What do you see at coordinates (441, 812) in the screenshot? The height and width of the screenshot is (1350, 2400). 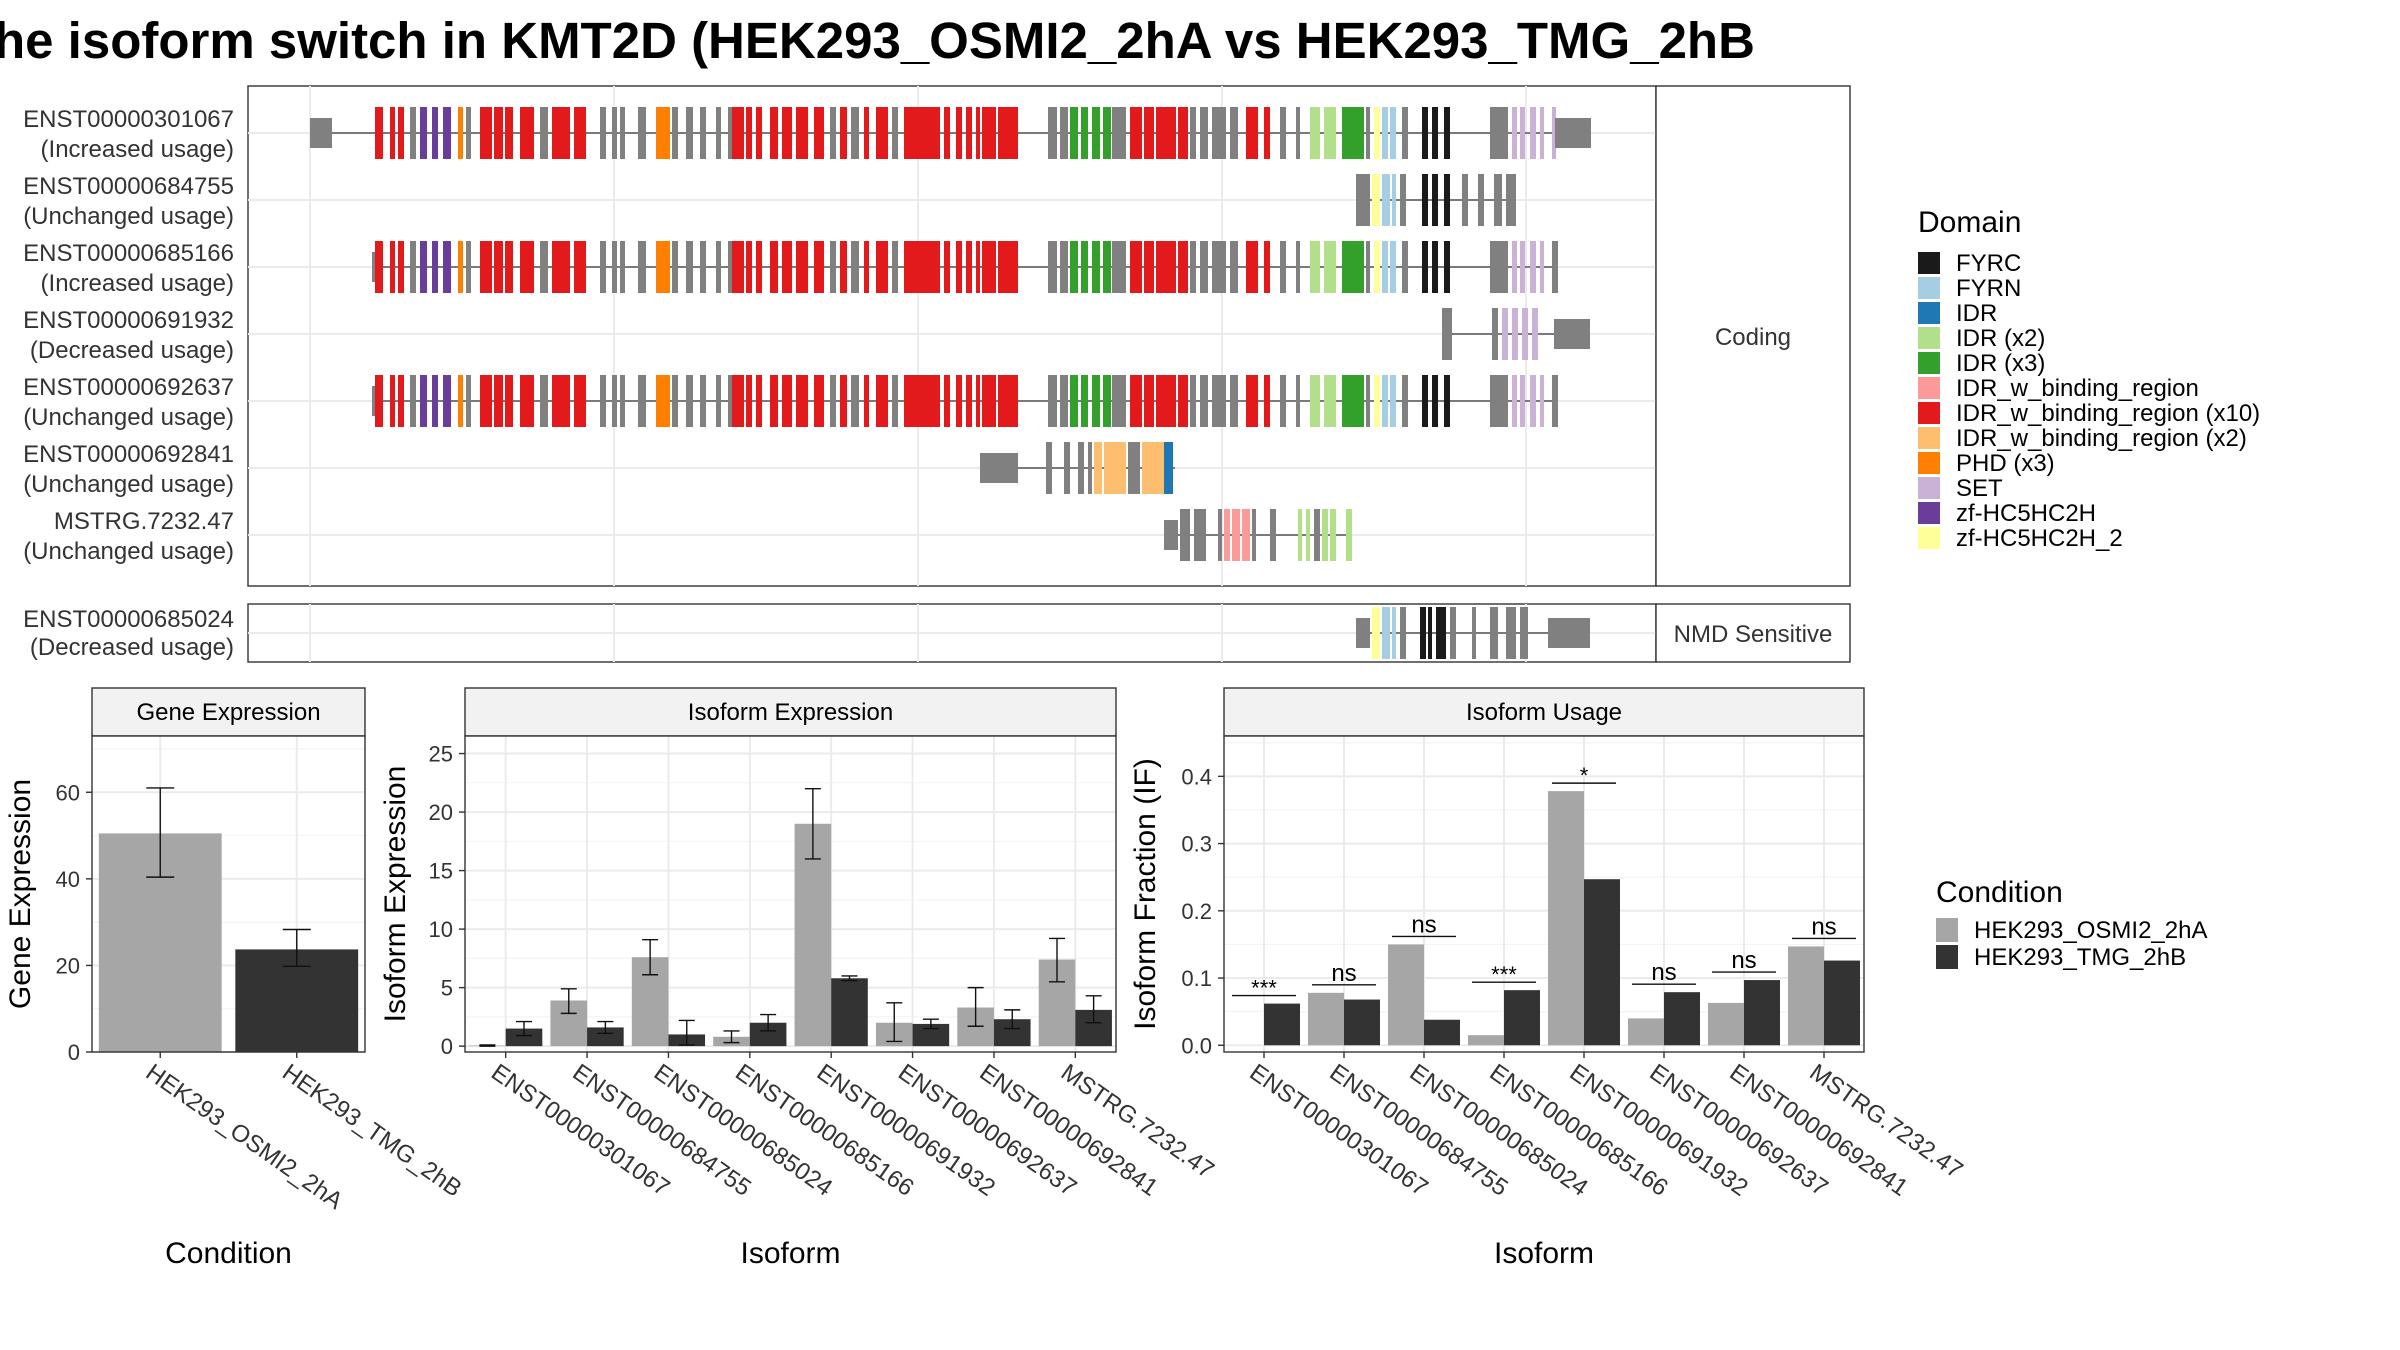 I see `y-tick-label: 20` at bounding box center [441, 812].